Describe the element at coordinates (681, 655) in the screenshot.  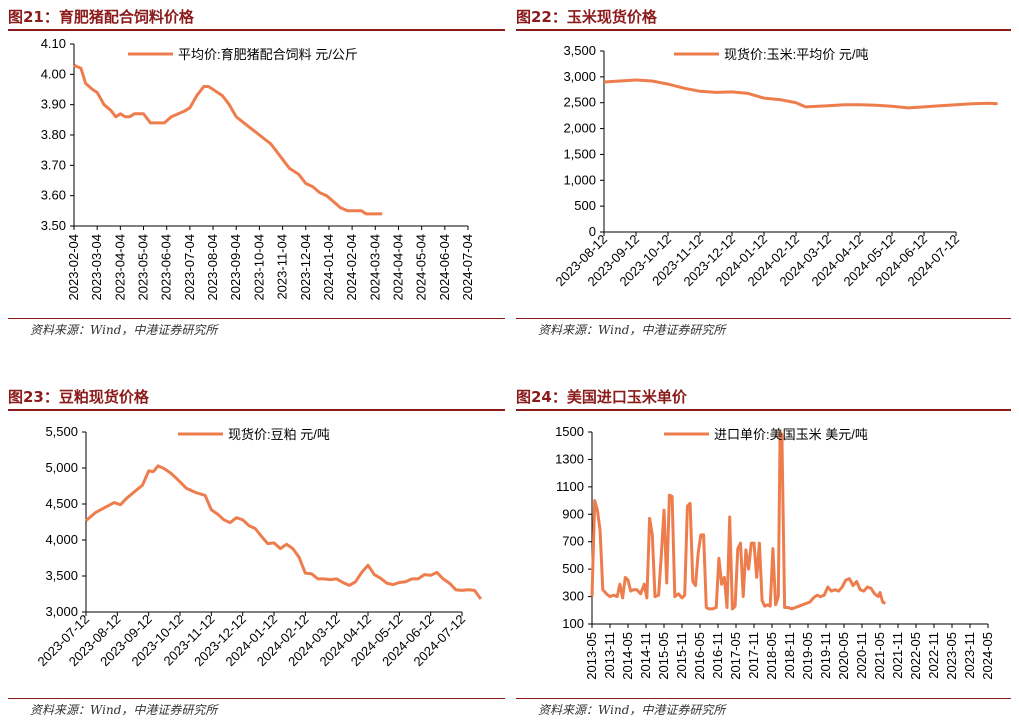
I see `x-tick-label: 2015-11` at that location.